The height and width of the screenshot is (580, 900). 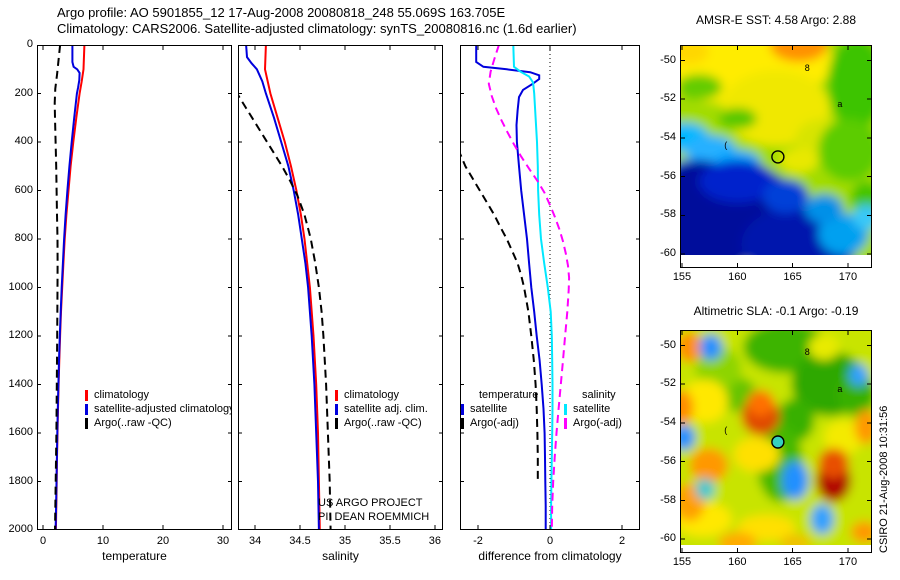 I want to click on difference-salinity-legend: salinity satellite Argo(-adj), so click(x=593, y=409).